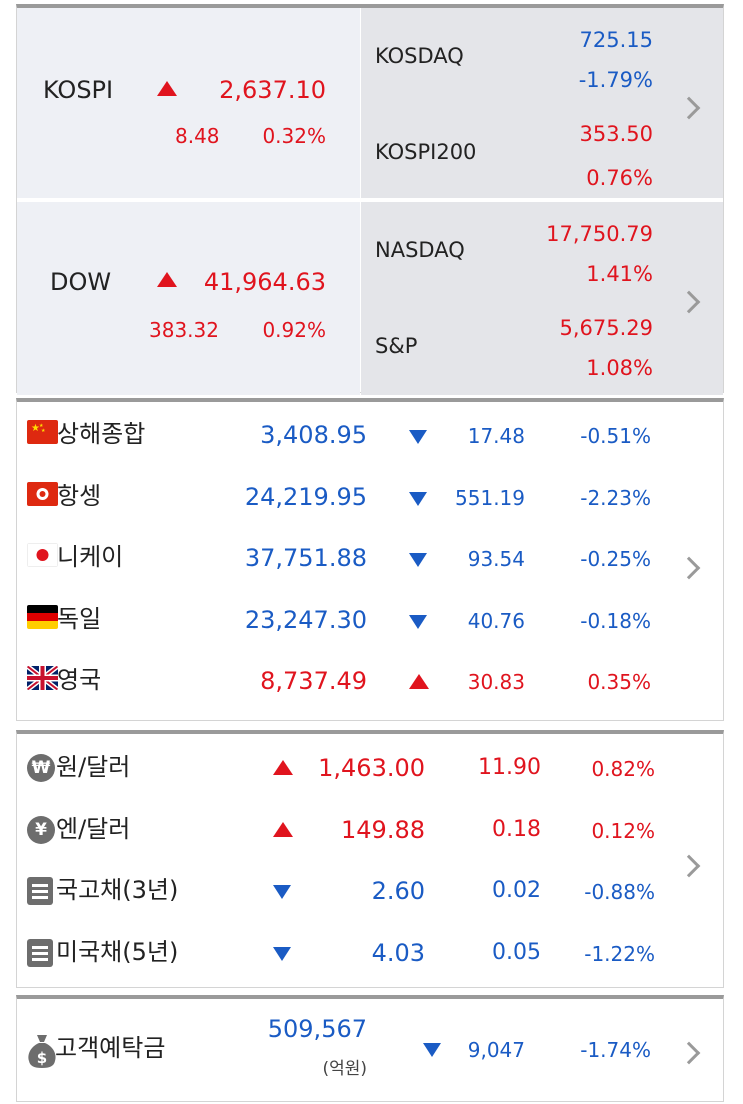 Image resolution: width=743 pixels, height=1104 pixels. Describe the element at coordinates (516, 890) in the screenshot. I see `fx-bond-change: 0.02` at that location.